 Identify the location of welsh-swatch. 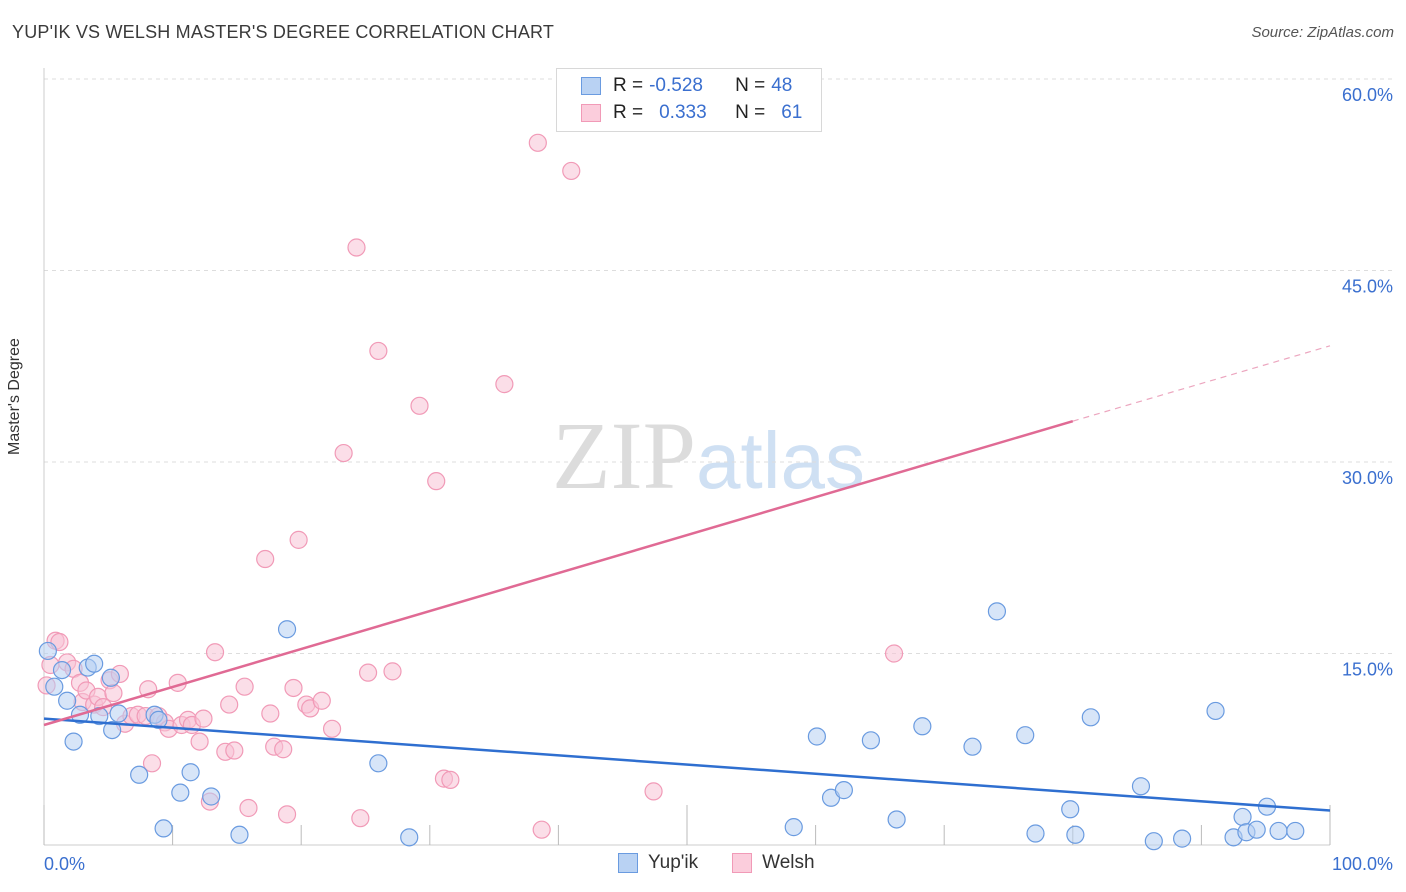
(591, 113).